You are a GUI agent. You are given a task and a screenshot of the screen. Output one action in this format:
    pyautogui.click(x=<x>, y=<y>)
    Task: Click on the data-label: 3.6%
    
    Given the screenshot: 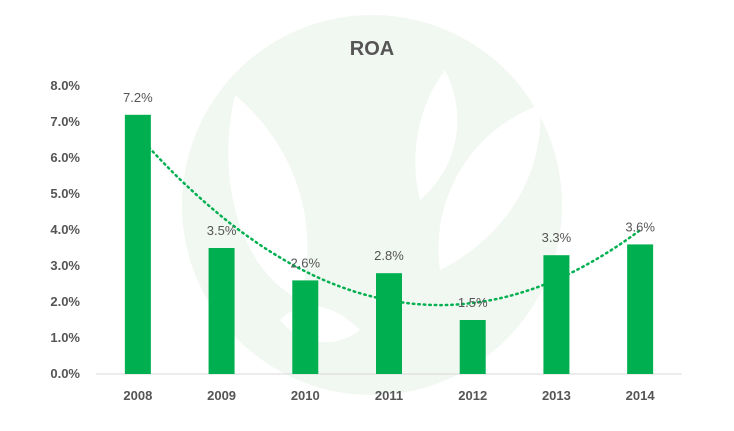 What is the action you would take?
    pyautogui.click(x=640, y=226)
    